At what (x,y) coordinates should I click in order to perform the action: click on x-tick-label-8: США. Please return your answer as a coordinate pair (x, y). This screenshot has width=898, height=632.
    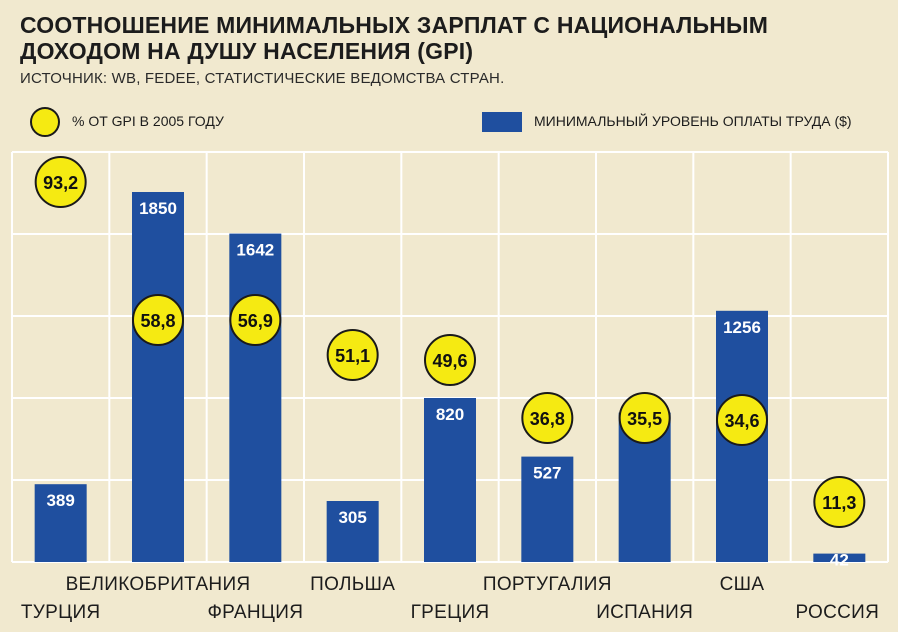
    Looking at the image, I should click on (742, 584).